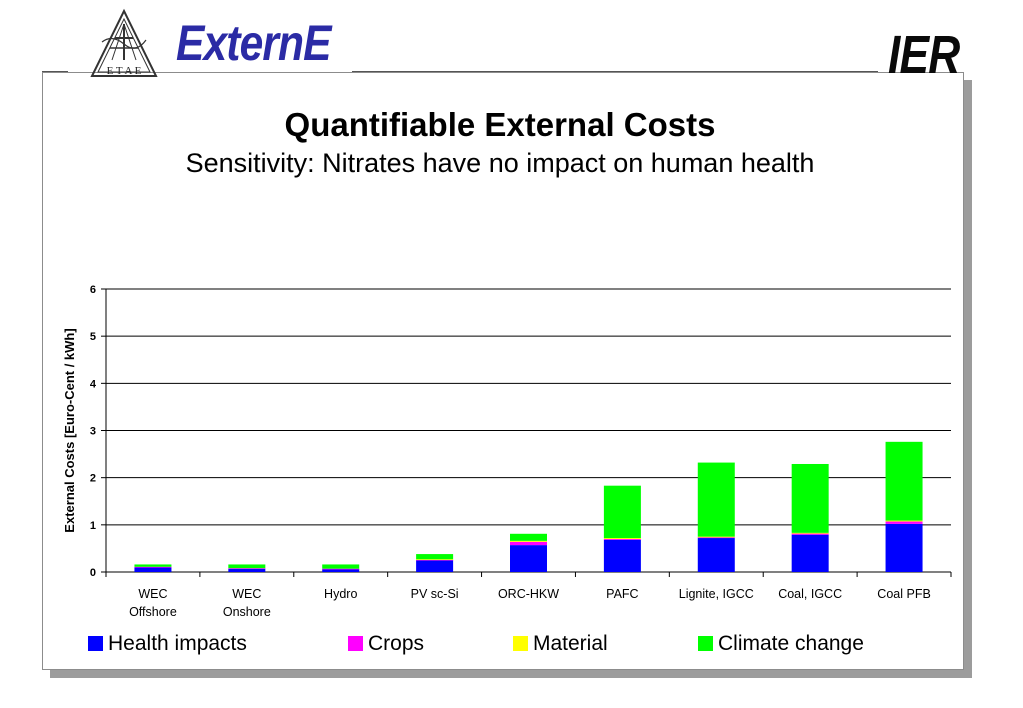 This screenshot has width=1023, height=708. What do you see at coordinates (435, 594) in the screenshot?
I see `x-tick-label-3: PV sc-Si` at bounding box center [435, 594].